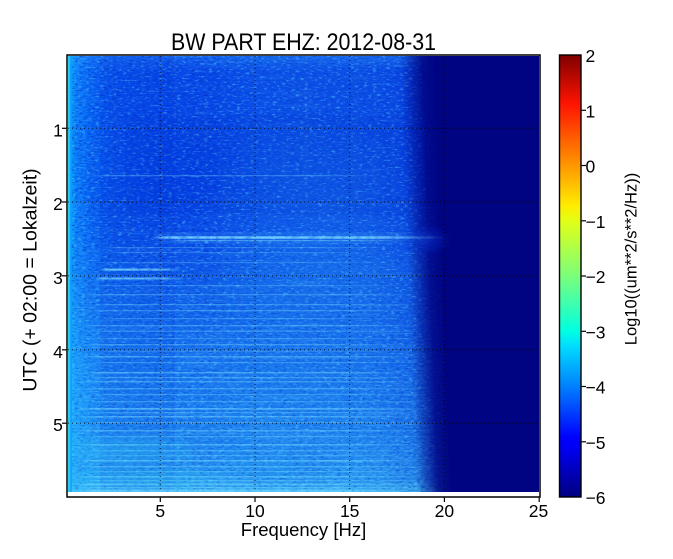 This screenshot has height=559, width=673. Describe the element at coordinates (596, 332) in the screenshot. I see `svg-text: −3` at that location.